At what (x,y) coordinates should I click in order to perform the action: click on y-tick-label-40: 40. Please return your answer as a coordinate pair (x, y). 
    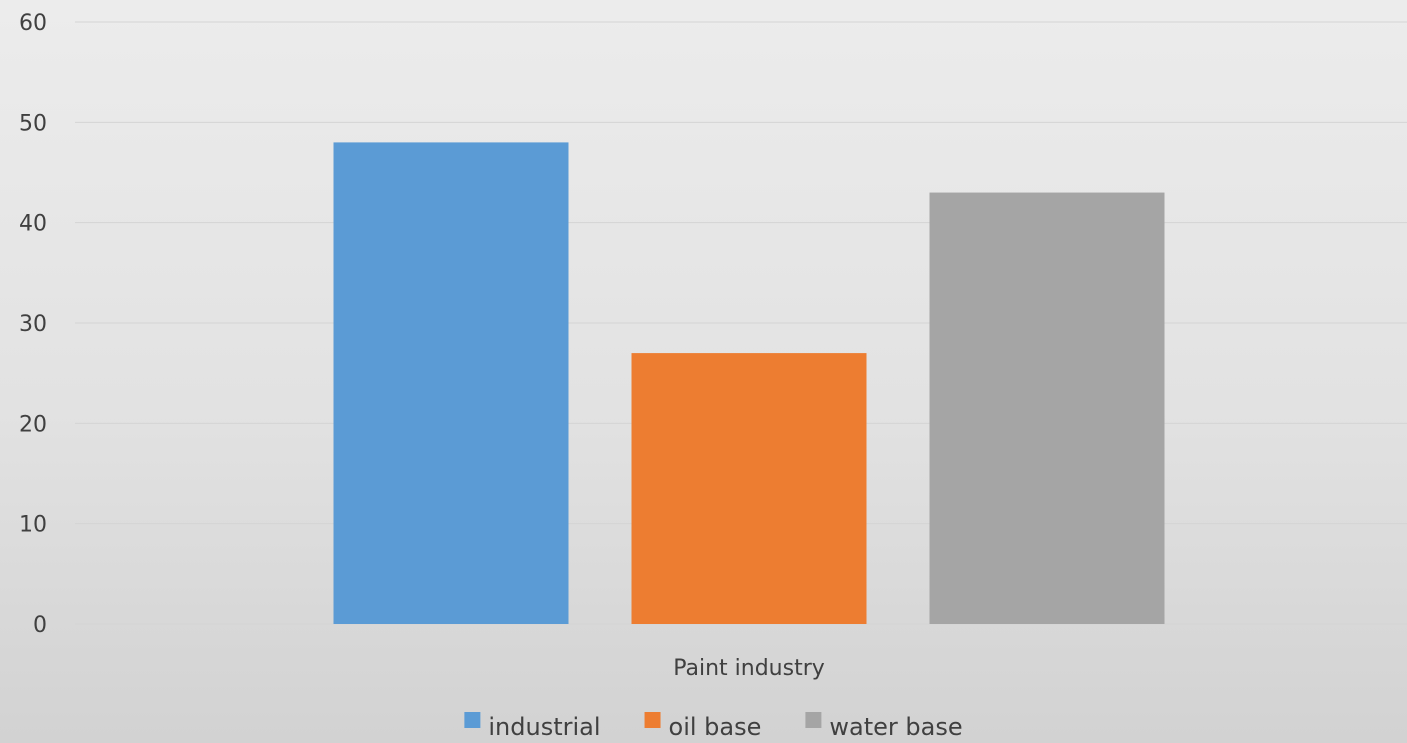
    Looking at the image, I should click on (33, 224).